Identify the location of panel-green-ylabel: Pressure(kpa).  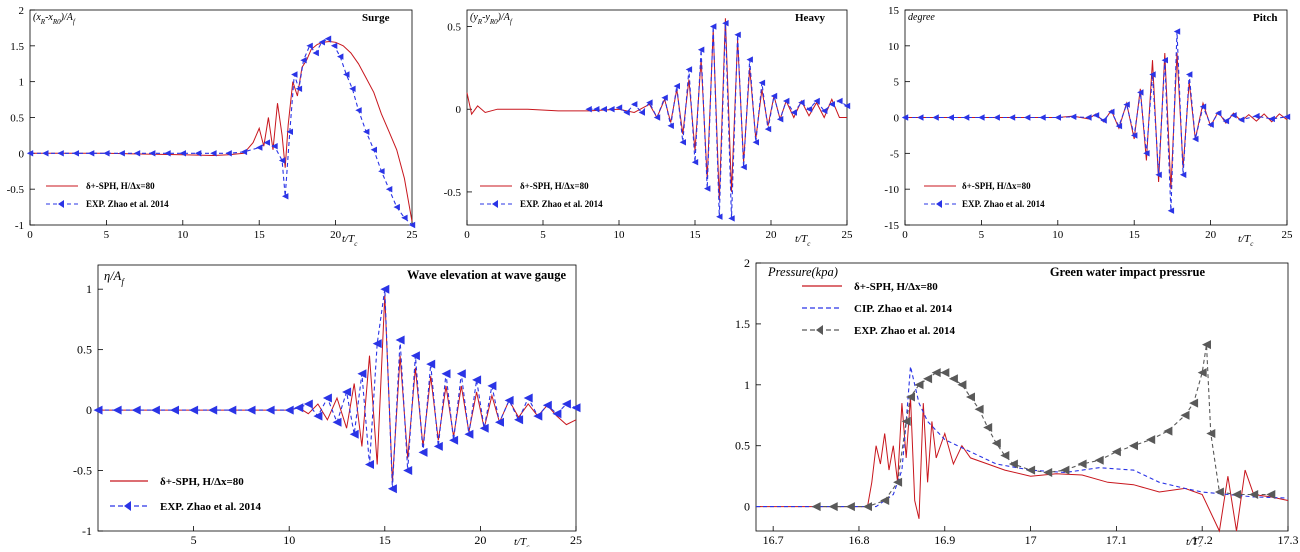
(802, 272).